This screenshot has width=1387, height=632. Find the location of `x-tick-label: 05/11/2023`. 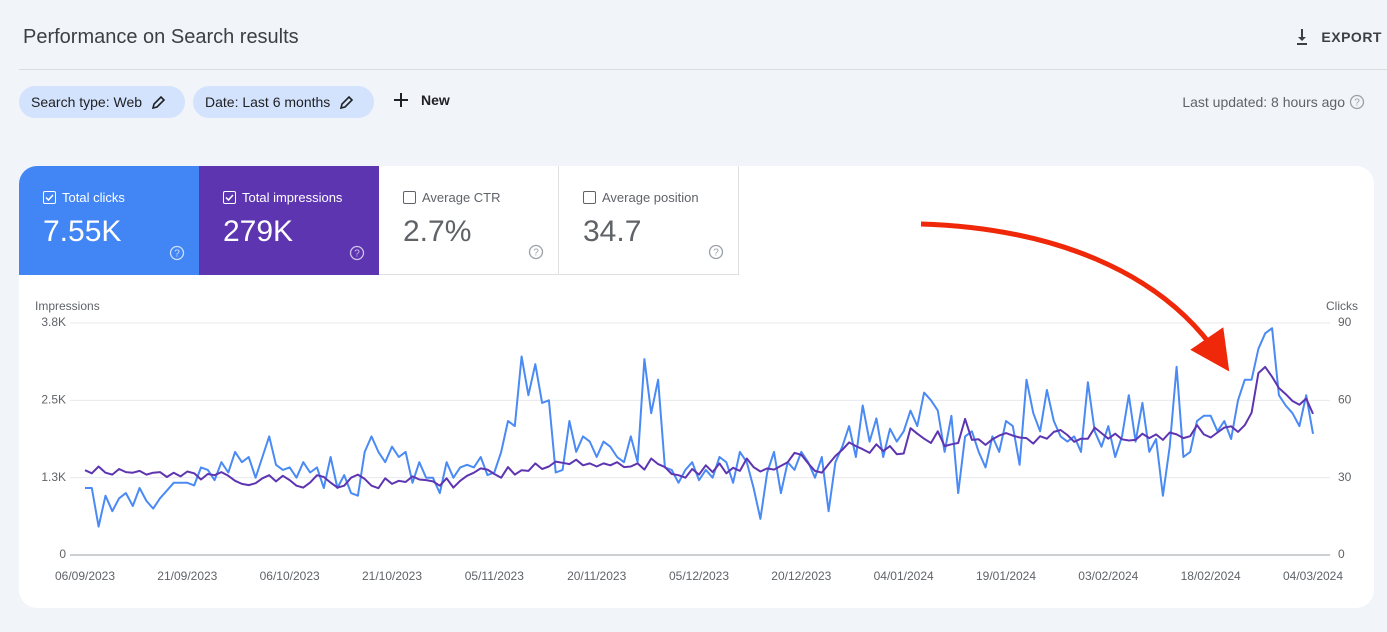

x-tick-label: 05/11/2023 is located at coordinates (494, 576).